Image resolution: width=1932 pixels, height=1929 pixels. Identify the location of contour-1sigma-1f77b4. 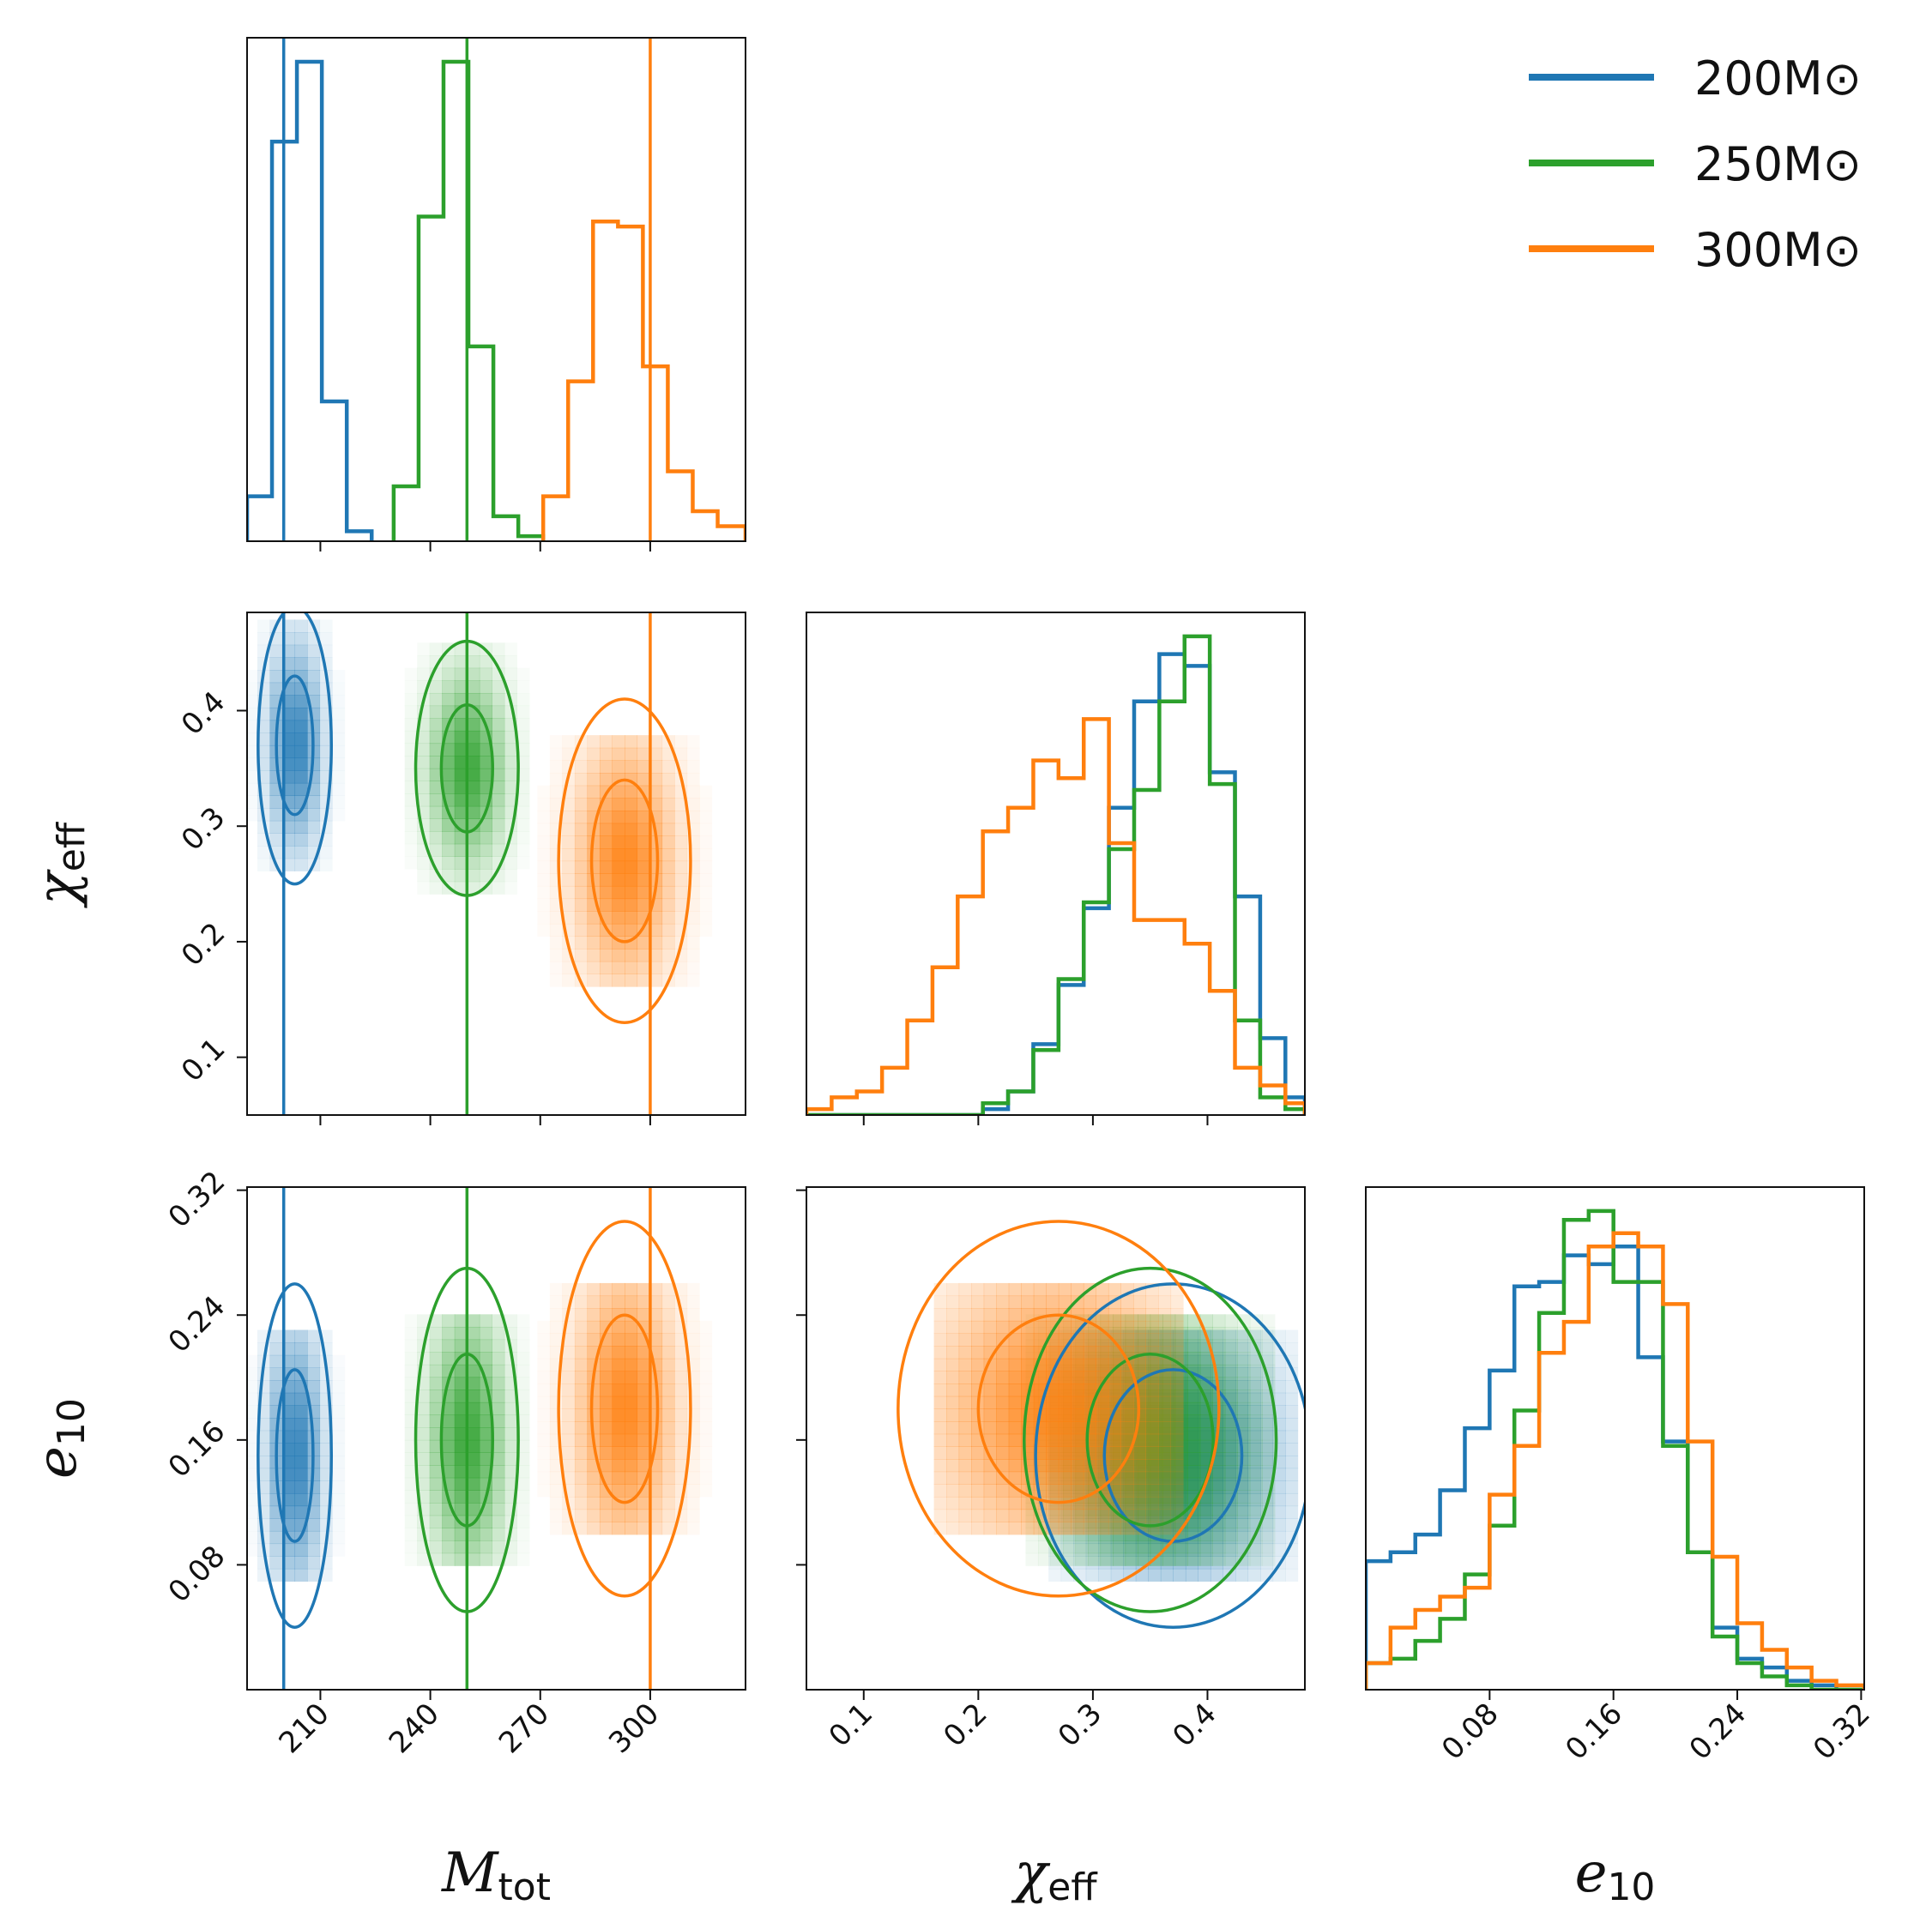
(295, 745).